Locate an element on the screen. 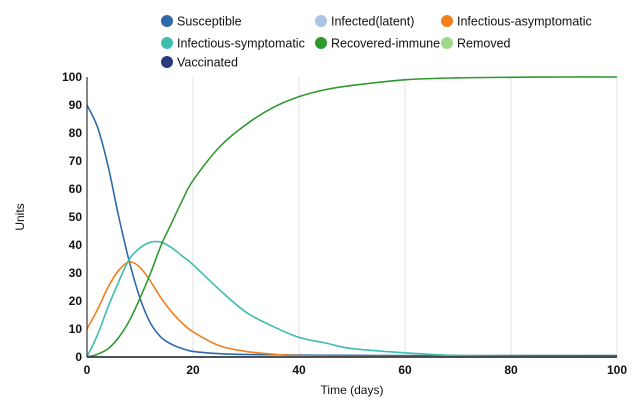 The height and width of the screenshot is (416, 643). legend-item-removed: Removed is located at coordinates (476, 44).